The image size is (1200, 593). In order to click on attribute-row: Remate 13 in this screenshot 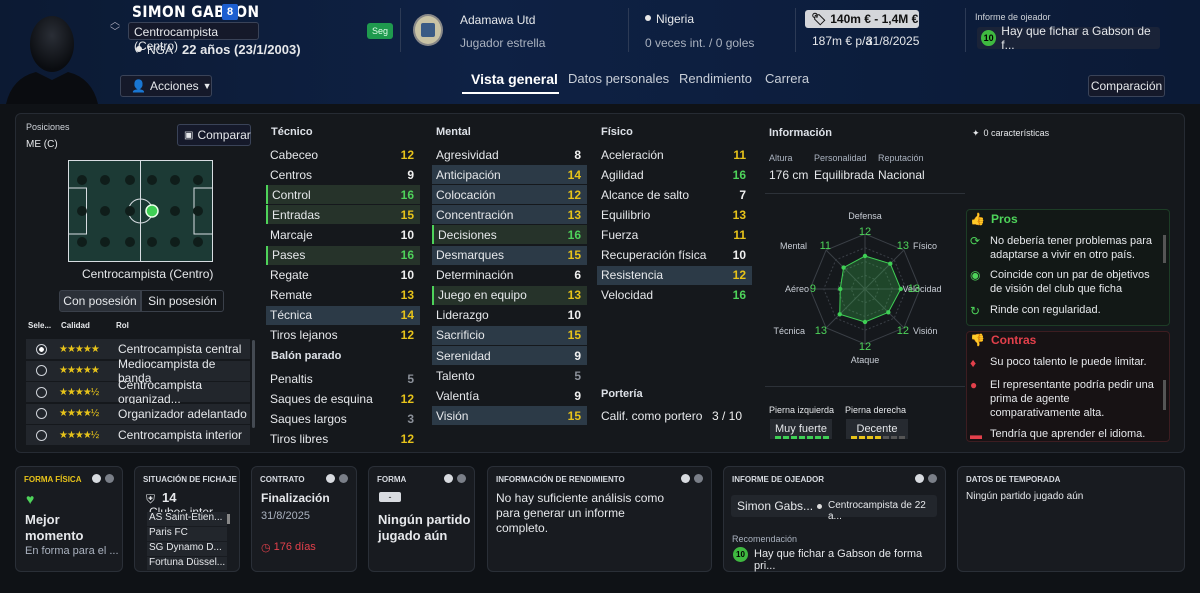, I will do `click(343, 295)`.